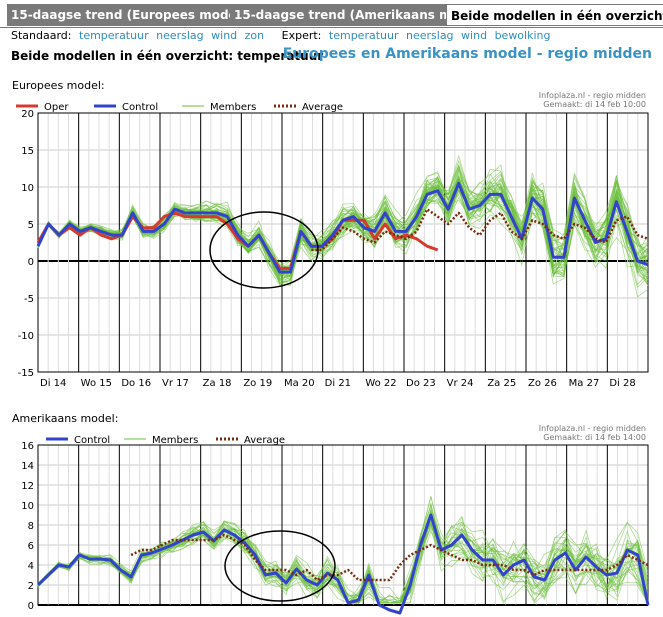  Describe the element at coordinates (360, 15) in the screenshot. I see `tab-american-model: 15-daagse trend (Amerikaans model)` at that location.